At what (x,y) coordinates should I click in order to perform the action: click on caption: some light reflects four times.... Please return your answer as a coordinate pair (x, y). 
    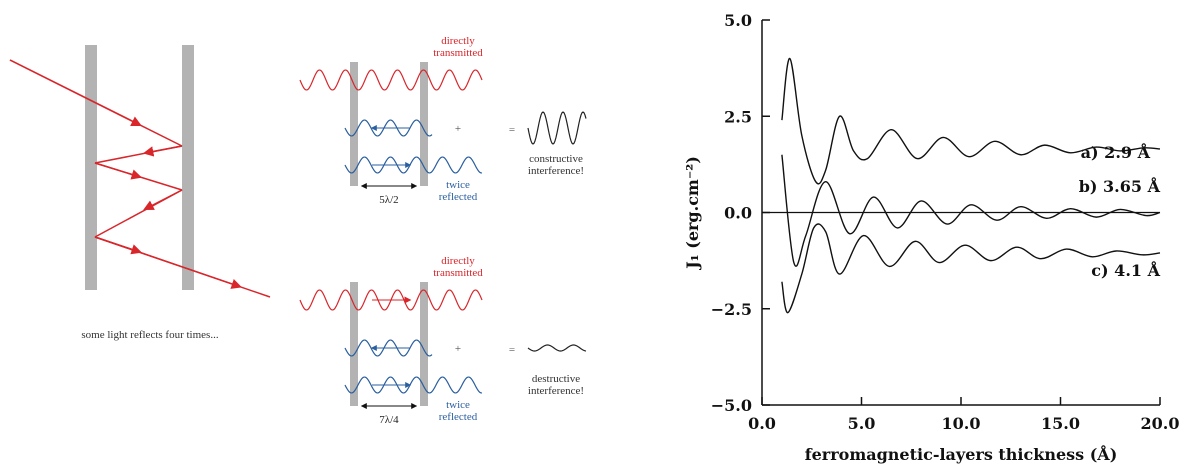
    Looking at the image, I should click on (149, 335).